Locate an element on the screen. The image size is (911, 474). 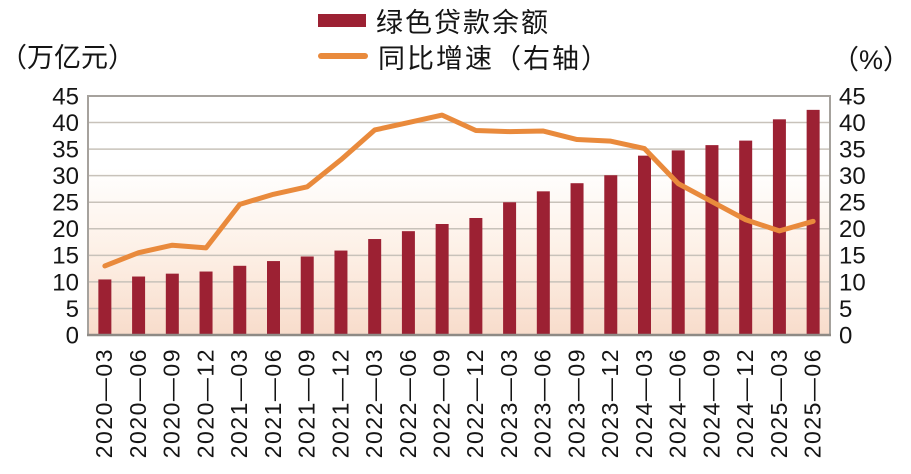
y-tick-label-left: 5 is located at coordinates (72, 309).